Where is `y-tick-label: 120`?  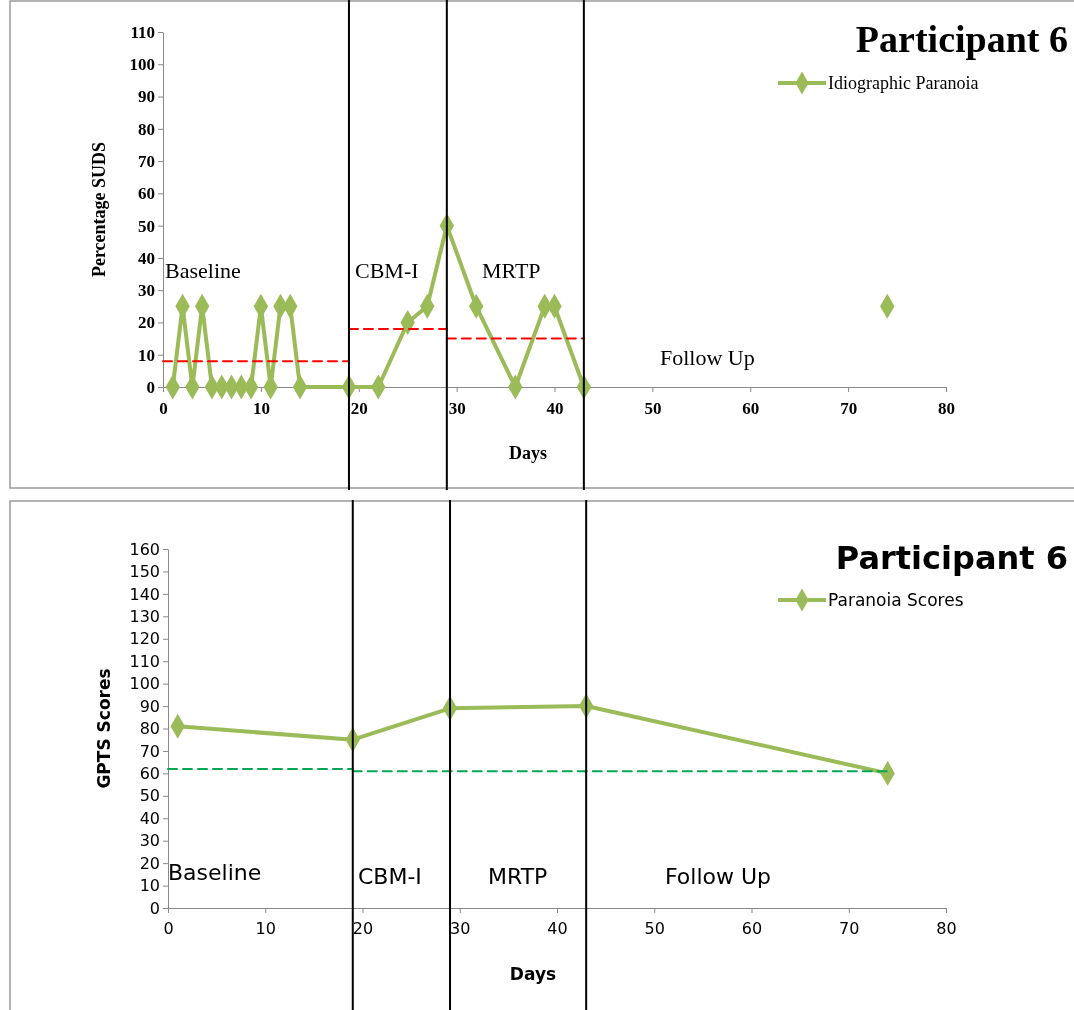
y-tick-label: 120 is located at coordinates (144, 639).